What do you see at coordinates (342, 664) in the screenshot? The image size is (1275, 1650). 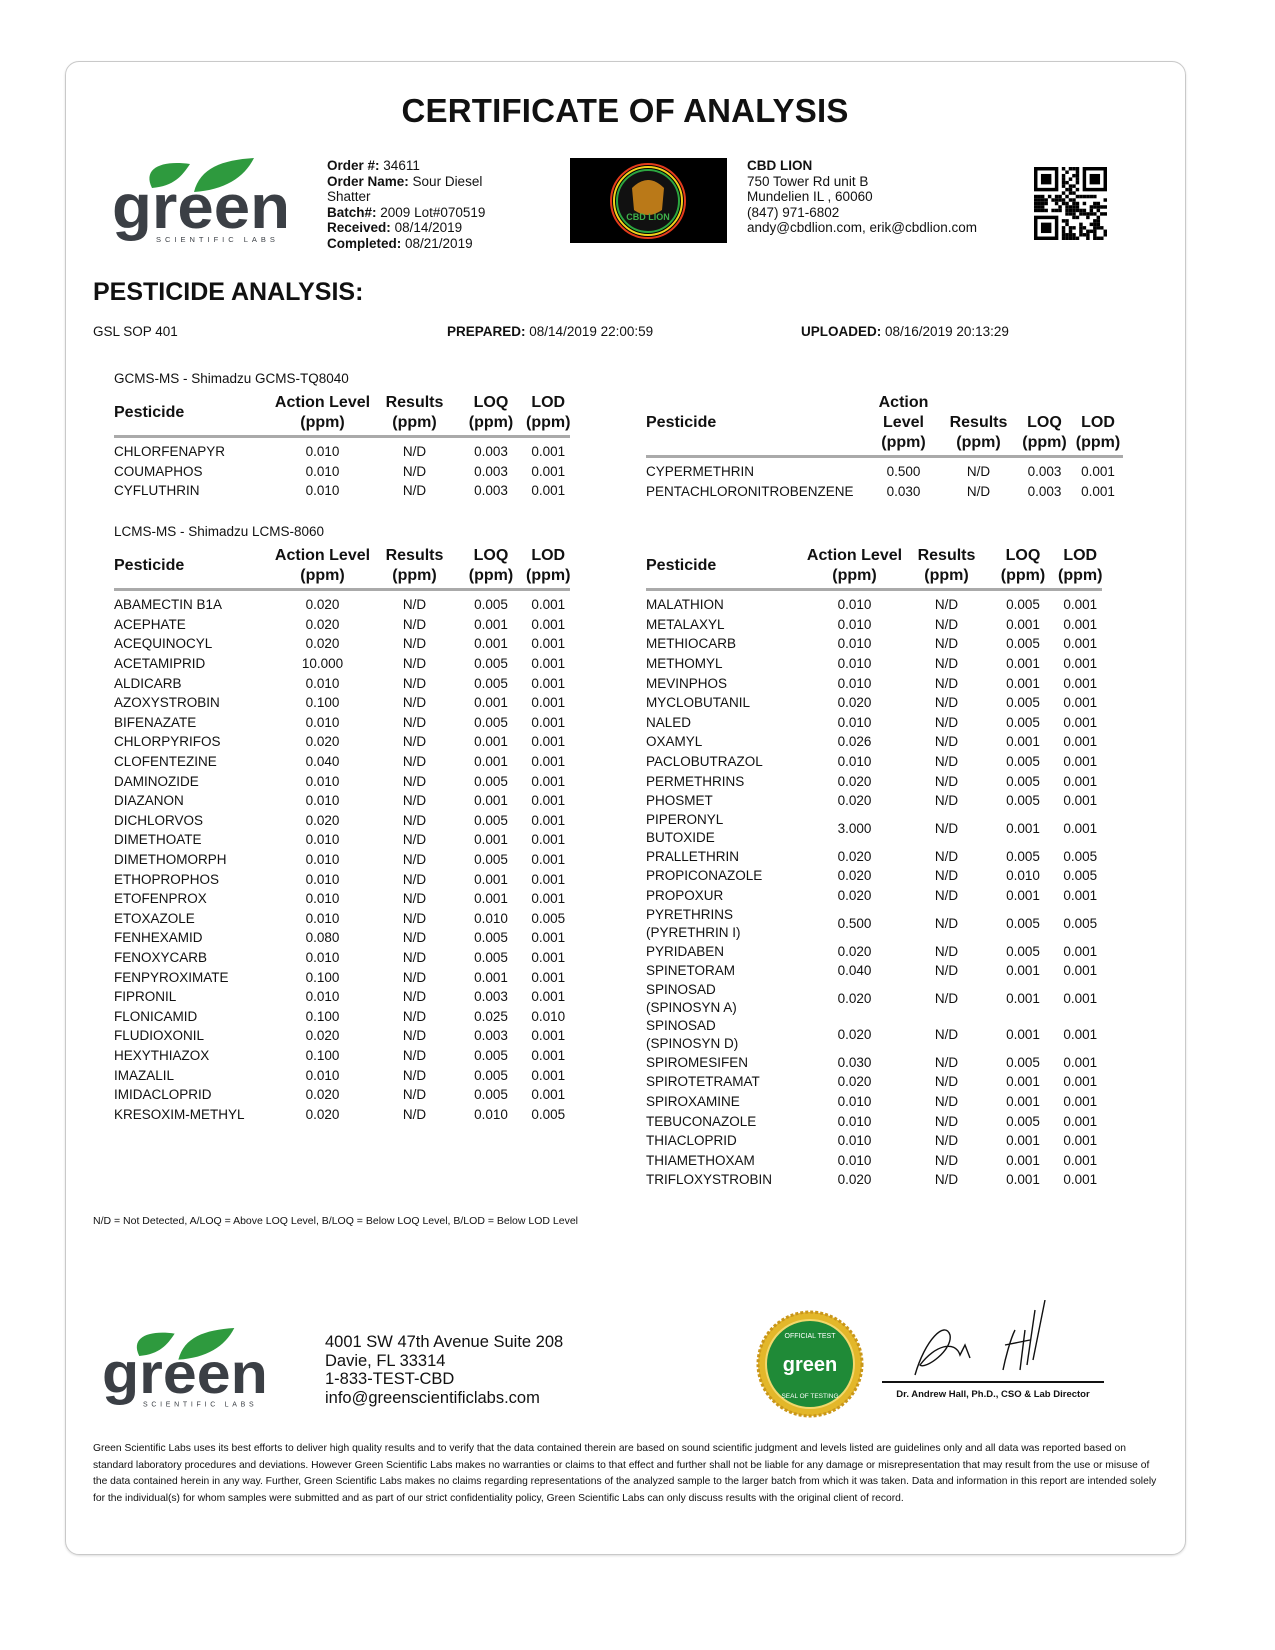 I see `table-row: ACETAMIPRID 10.000 N/D 0.005 0.001` at bounding box center [342, 664].